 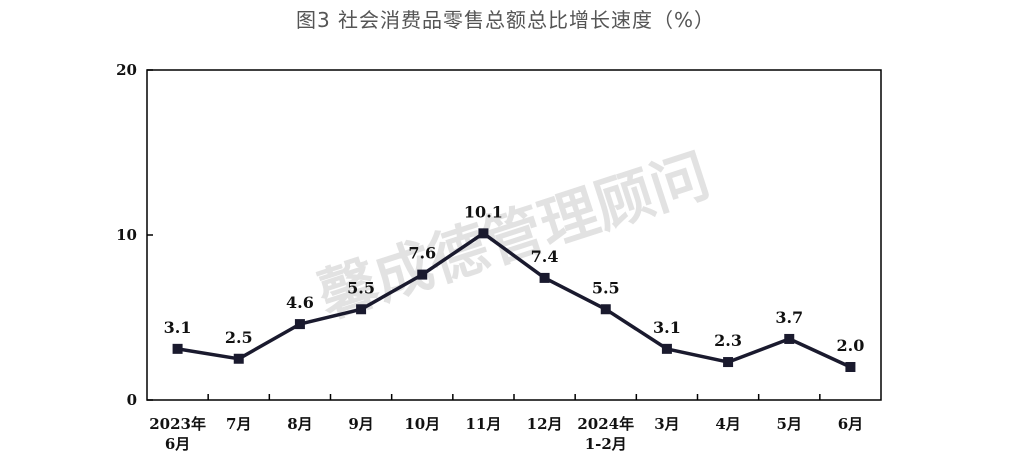 I want to click on y-tick-label: 0, so click(x=132, y=400).